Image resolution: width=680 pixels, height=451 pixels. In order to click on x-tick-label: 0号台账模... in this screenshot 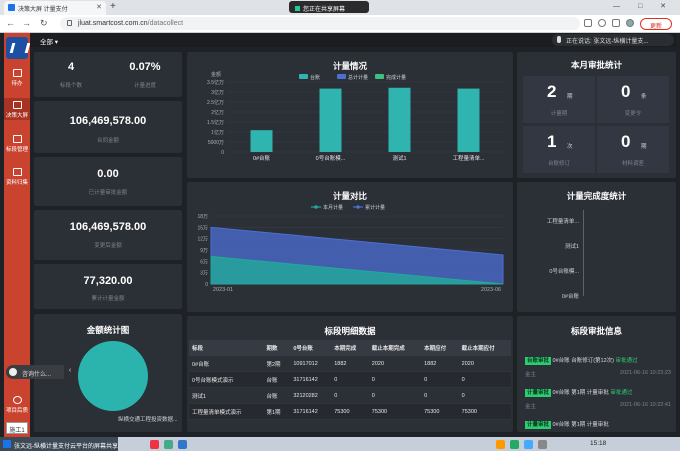, I will do `click(331, 158)`.